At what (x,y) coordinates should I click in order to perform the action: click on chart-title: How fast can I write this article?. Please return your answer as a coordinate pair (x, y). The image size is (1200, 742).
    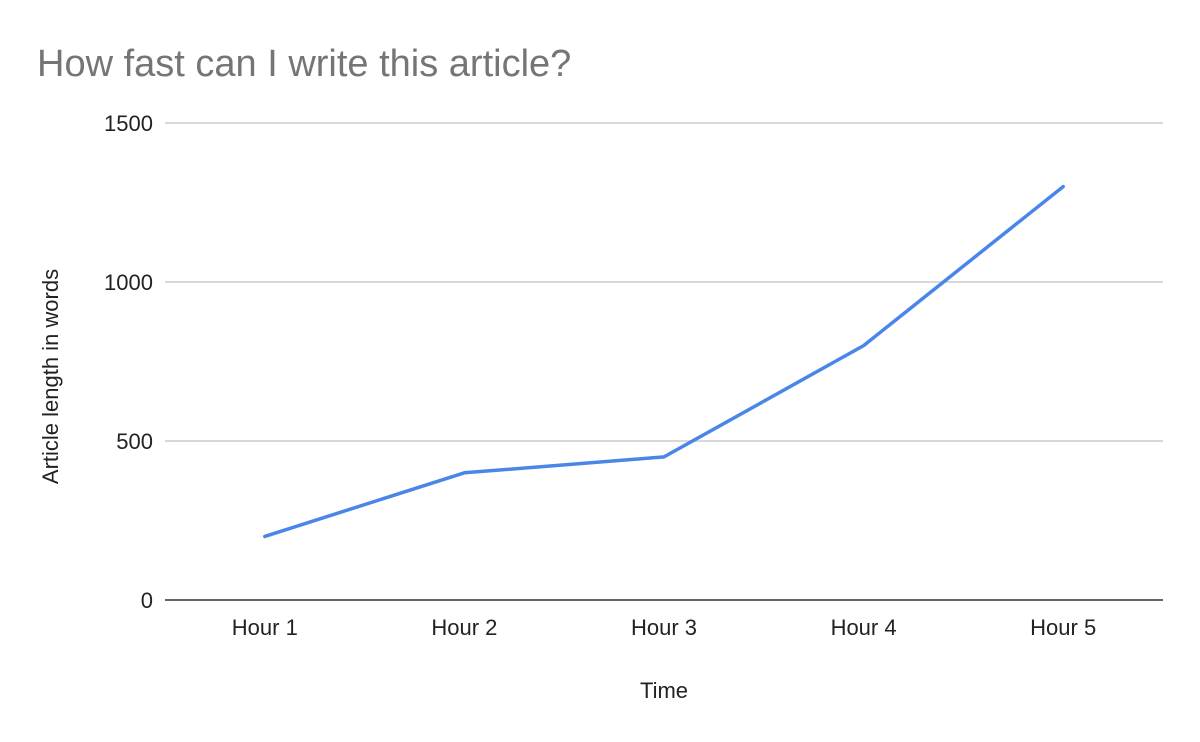
    Looking at the image, I should click on (304, 64).